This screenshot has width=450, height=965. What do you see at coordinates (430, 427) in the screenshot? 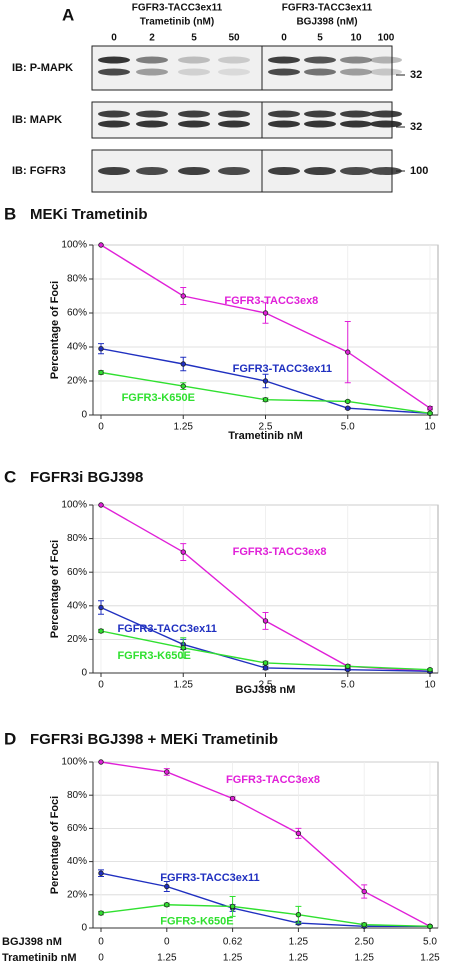
I see `x-tick-label: 10` at bounding box center [430, 427].